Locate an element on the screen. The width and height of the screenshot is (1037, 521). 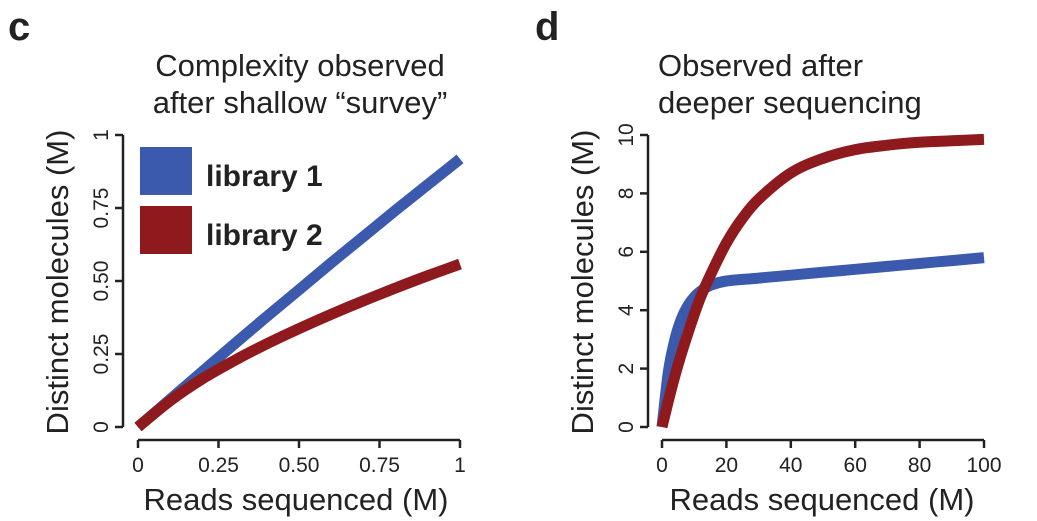
chart-d-xlabel: Reads sequenced (M) is located at coordinates (822, 499).